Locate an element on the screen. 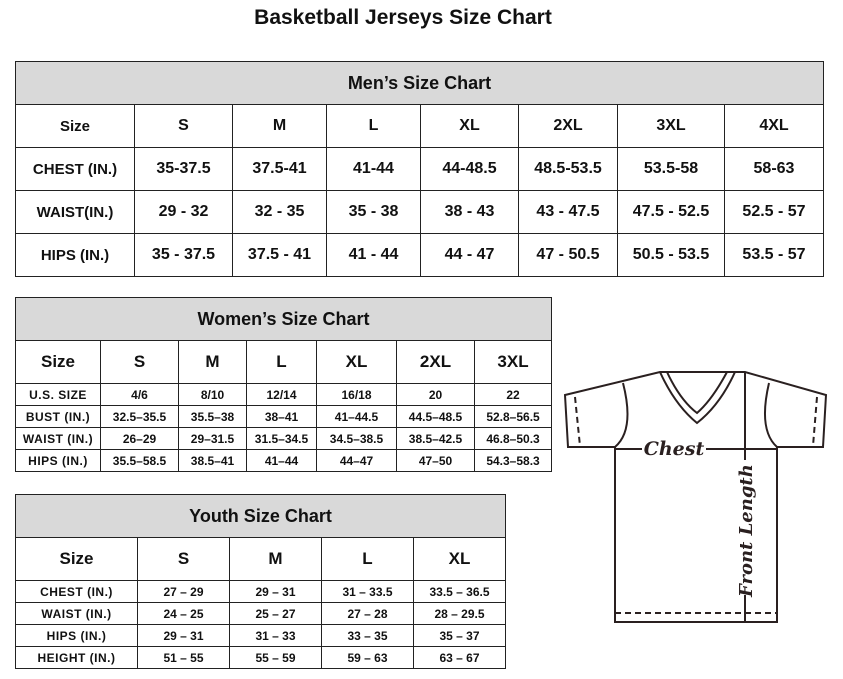  table-cell: 31 – 33.5 is located at coordinates (367, 591).